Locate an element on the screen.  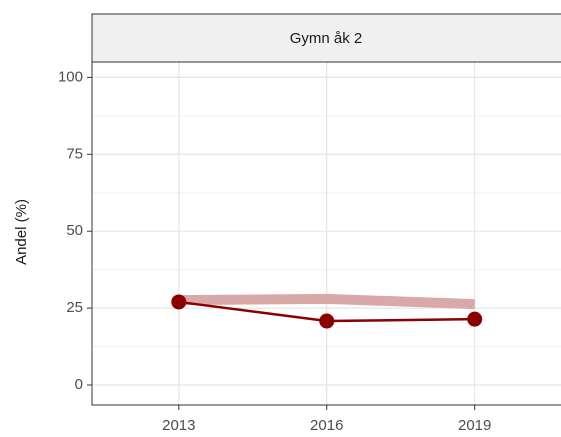
y-tick-label: 50 is located at coordinates (74, 230).